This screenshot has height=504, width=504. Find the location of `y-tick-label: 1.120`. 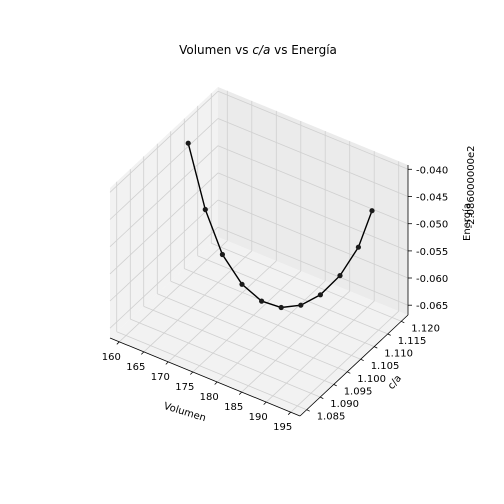

y-tick-label: 1.120 is located at coordinates (425, 328).